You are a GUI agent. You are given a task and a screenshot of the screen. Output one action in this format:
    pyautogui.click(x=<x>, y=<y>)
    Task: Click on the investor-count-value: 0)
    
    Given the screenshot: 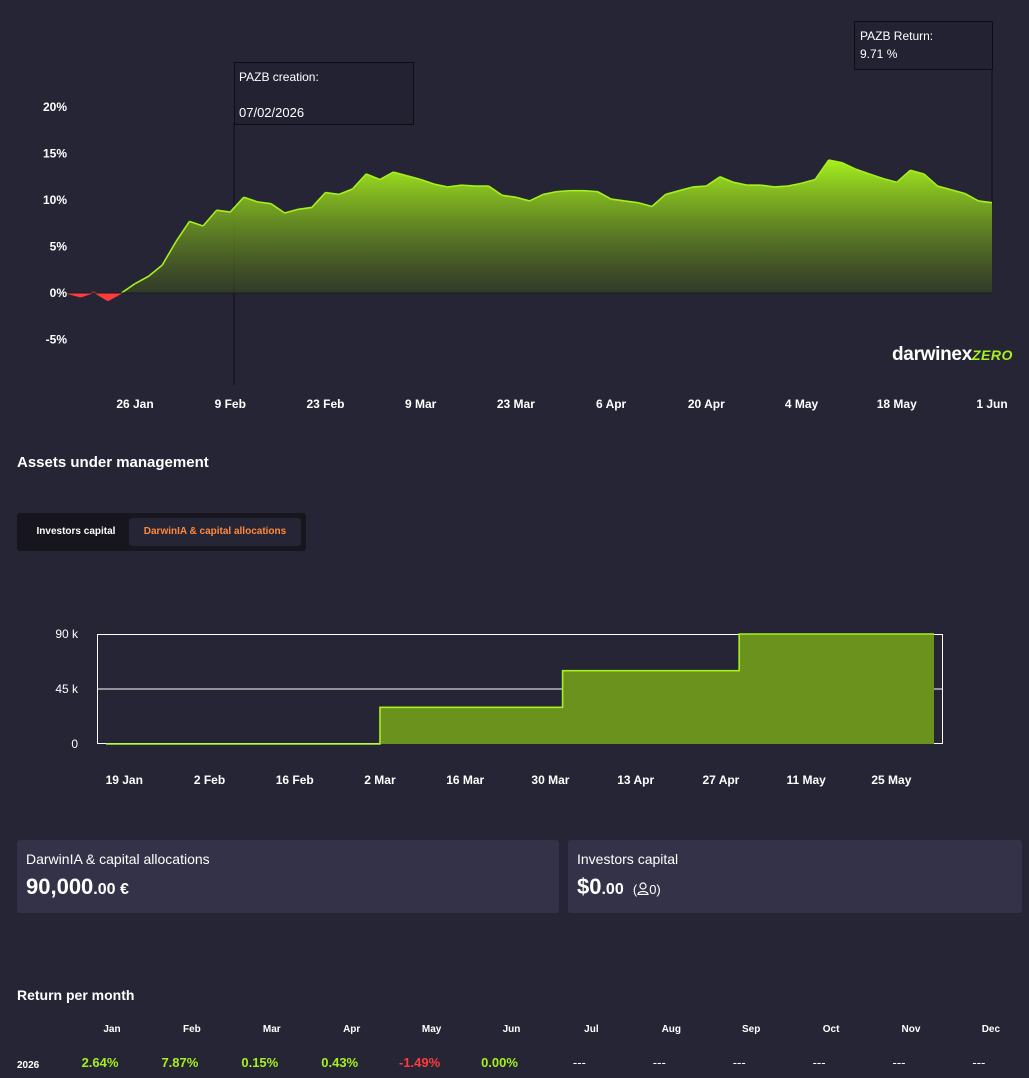 What is the action you would take?
    pyautogui.click(x=655, y=889)
    